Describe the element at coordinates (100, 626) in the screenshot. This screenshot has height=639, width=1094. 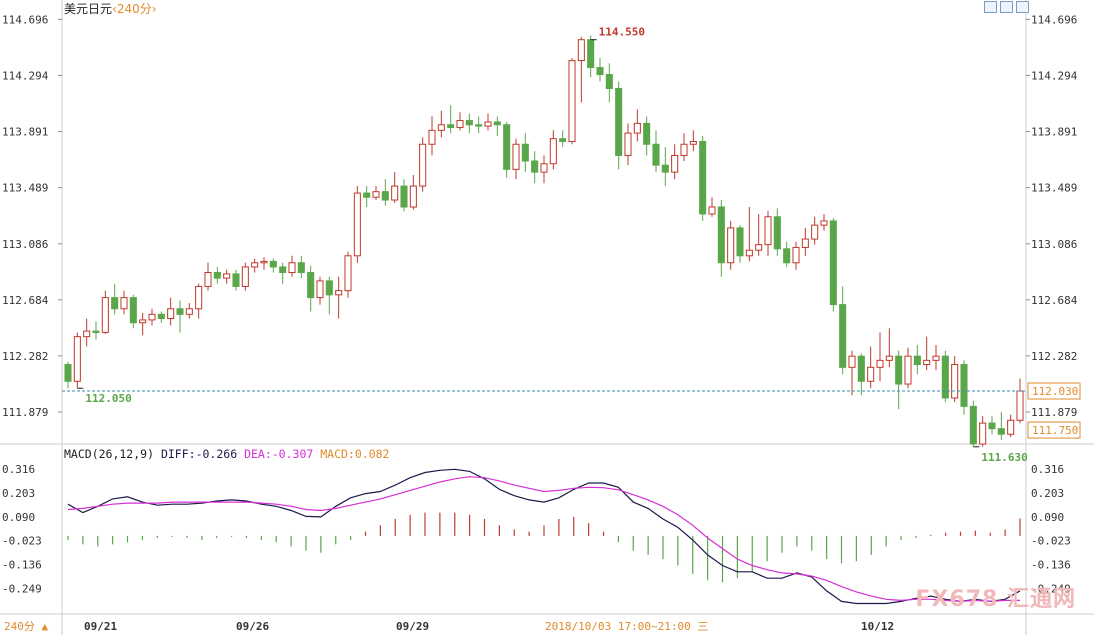
I see `x-tick-label: 09/21` at that location.